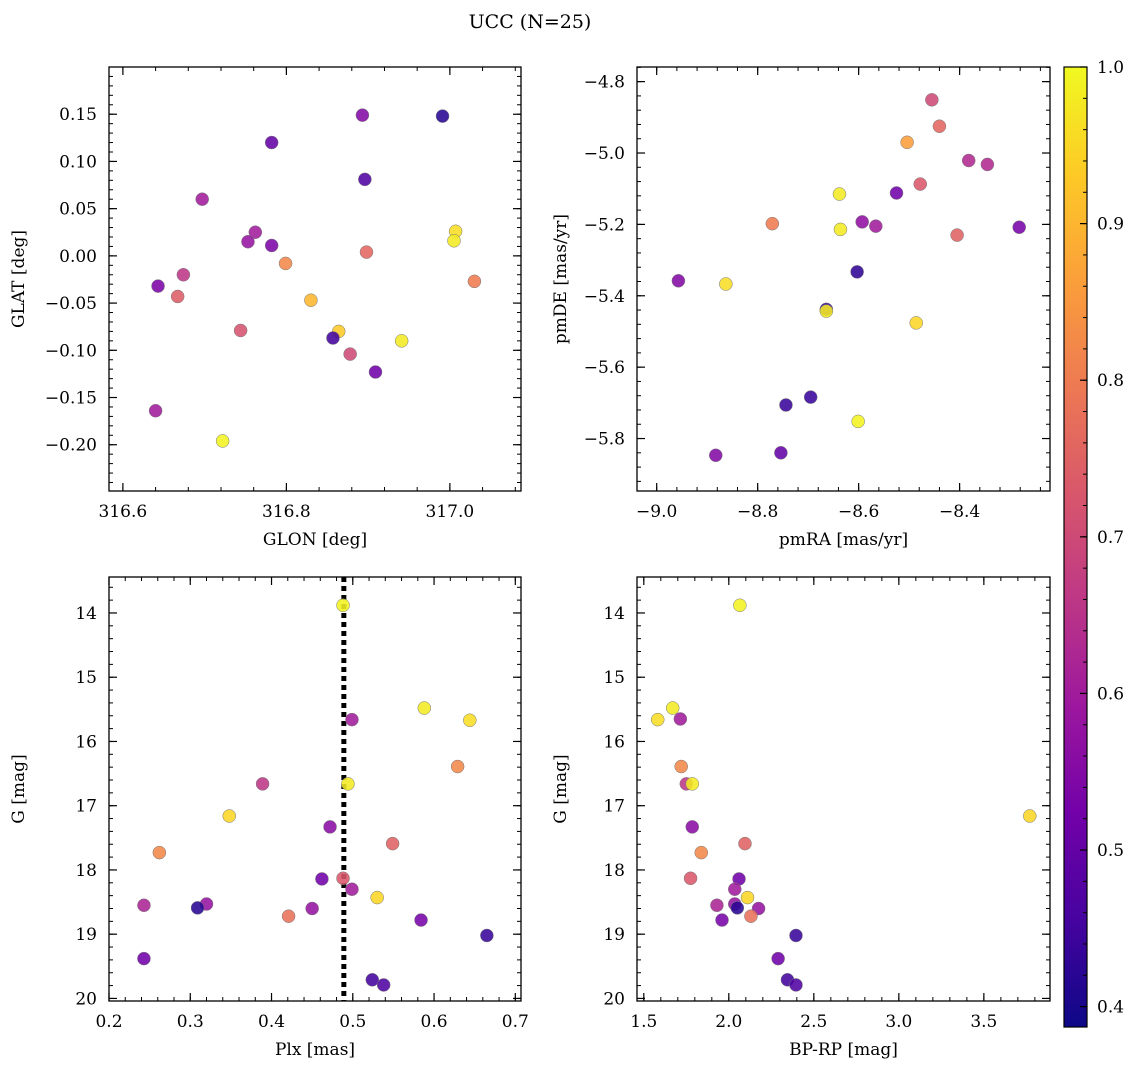 This screenshot has height=1067, width=1136. What do you see at coordinates (1110, 538) in the screenshot?
I see `colorbar-tick-label: 0.7` at bounding box center [1110, 538].